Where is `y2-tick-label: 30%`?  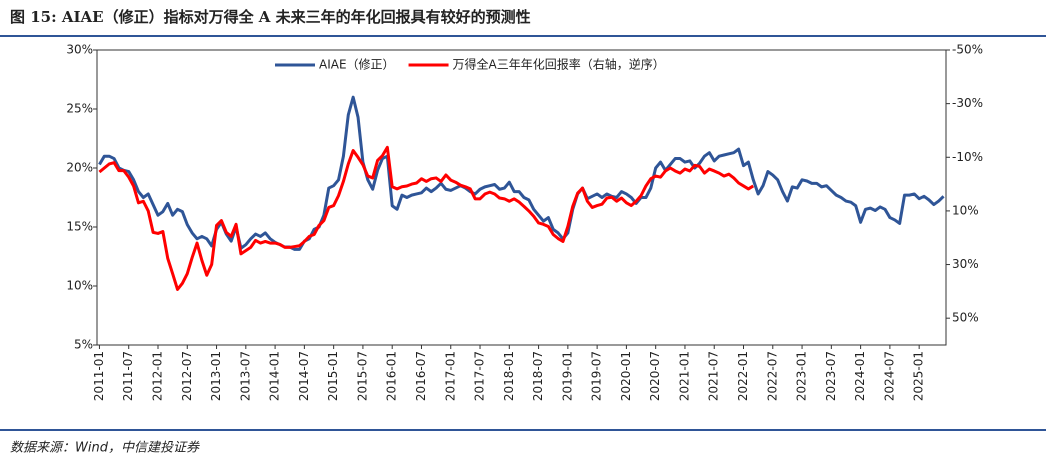
y2-tick-label: 30% is located at coordinates (965, 264).